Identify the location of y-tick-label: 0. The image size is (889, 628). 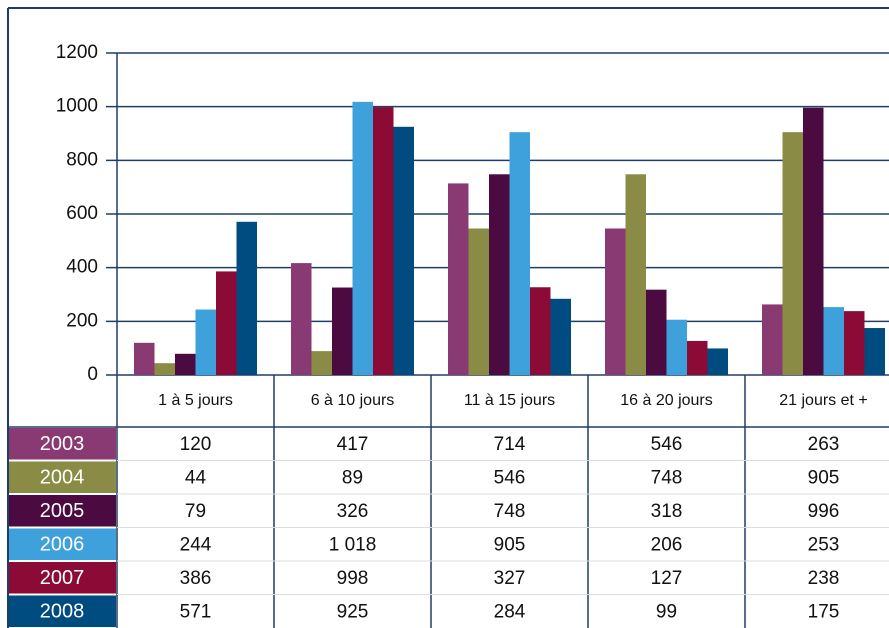
(92, 374).